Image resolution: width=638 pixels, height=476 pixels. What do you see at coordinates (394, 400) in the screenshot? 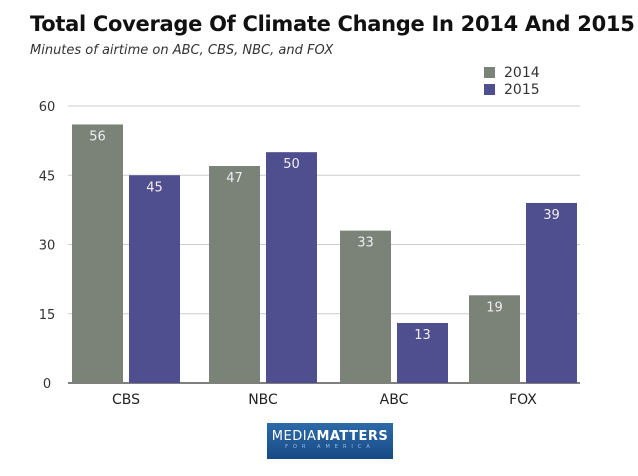
I see `x-tick-label: ABC` at bounding box center [394, 400].